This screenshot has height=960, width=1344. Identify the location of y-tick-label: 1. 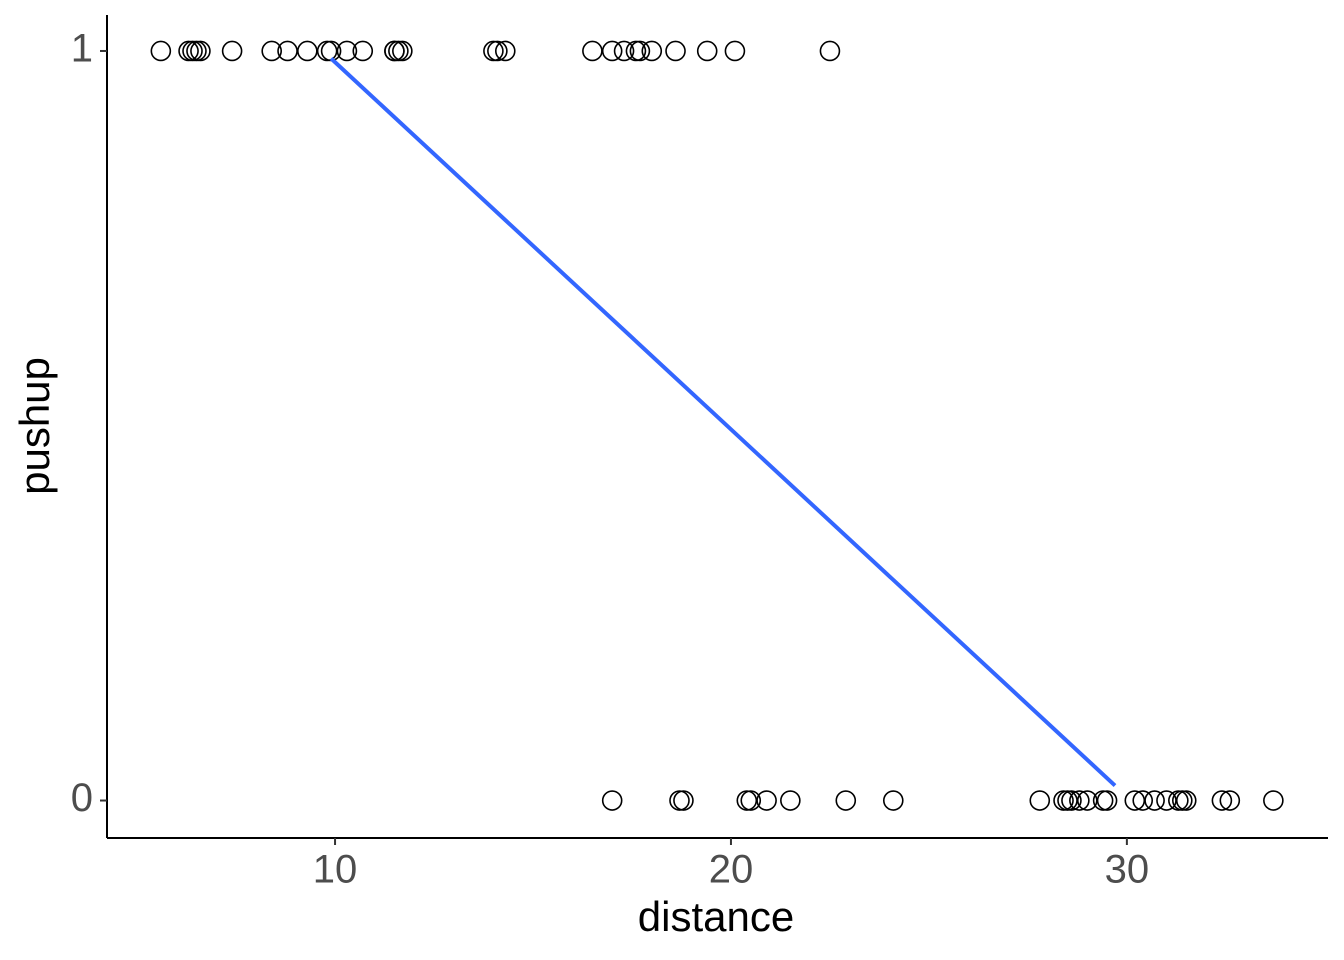
(82, 49).